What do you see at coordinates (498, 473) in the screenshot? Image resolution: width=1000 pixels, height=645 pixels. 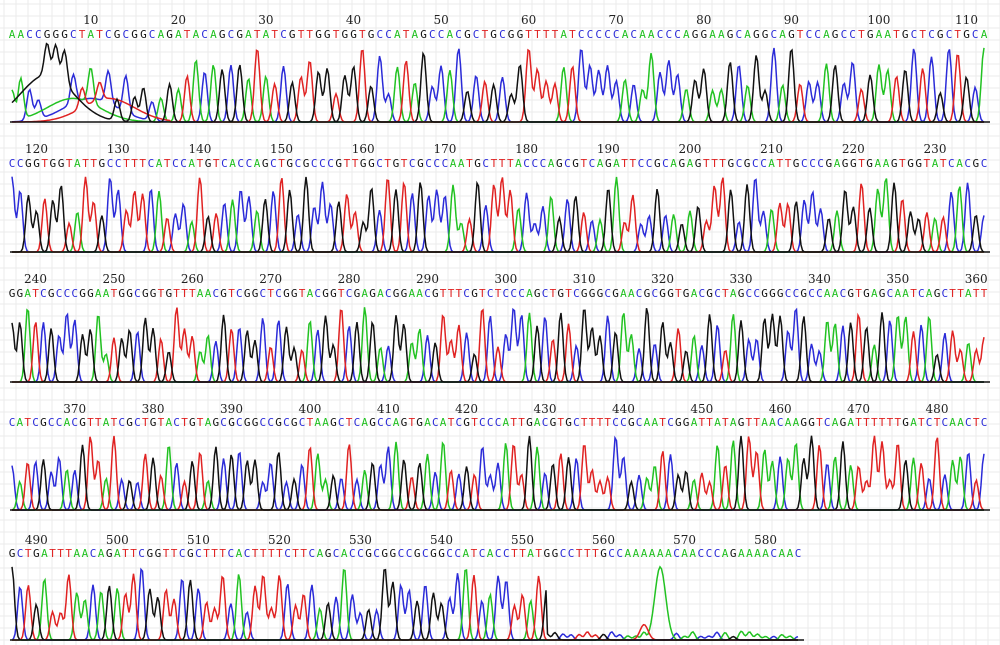 I see `trace-C` at bounding box center [498, 473].